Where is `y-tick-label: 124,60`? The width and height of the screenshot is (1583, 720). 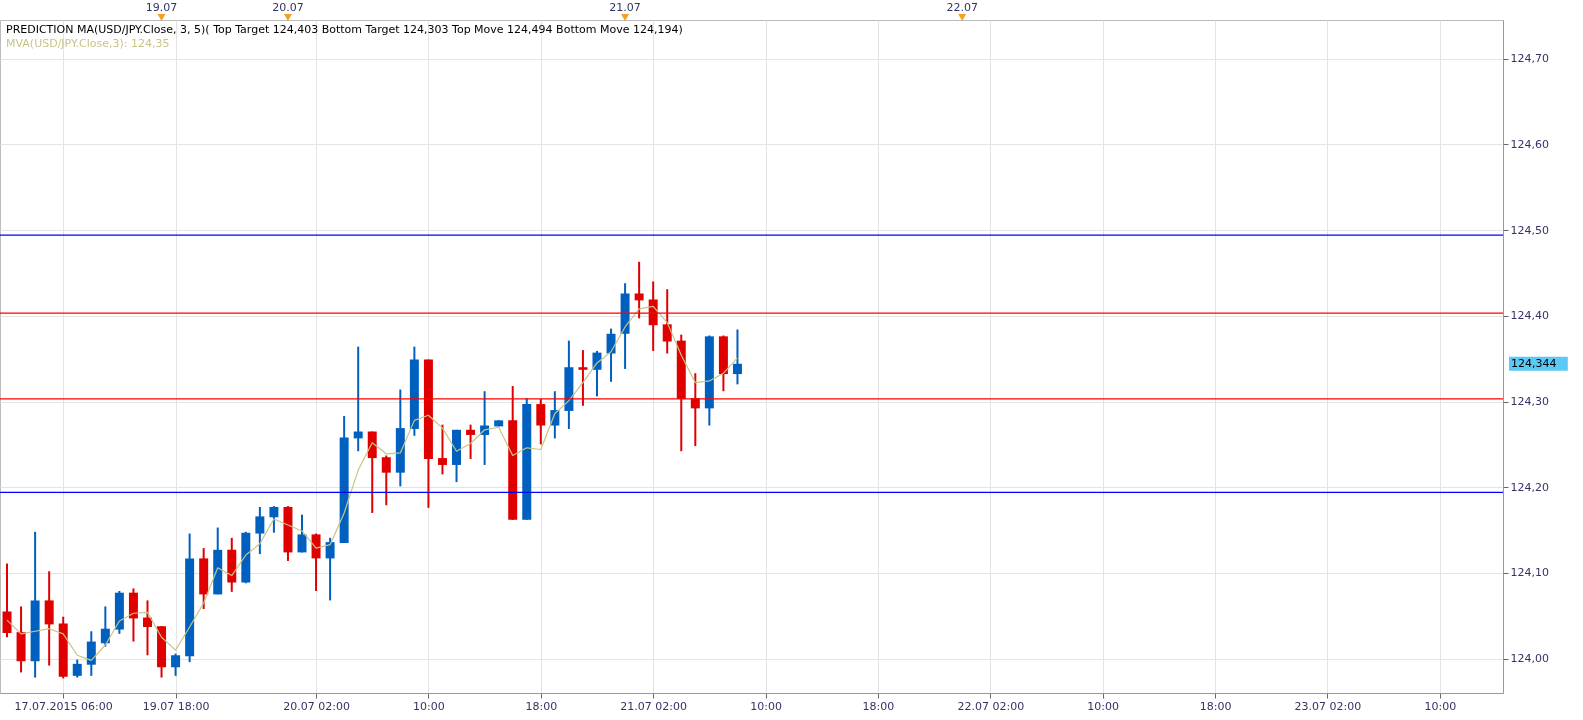
y-tick-label: 124,60 is located at coordinates (1529, 144).